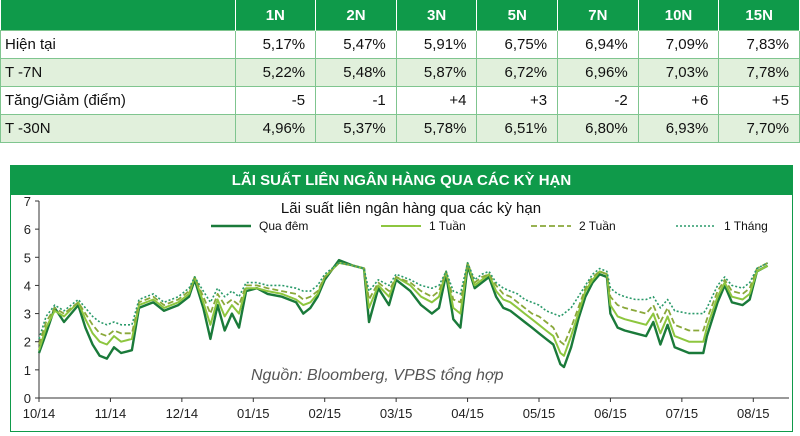 This screenshot has height=436, width=800. What do you see at coordinates (517, 100) in the screenshot?
I see `table-cell: +3` at bounding box center [517, 100].